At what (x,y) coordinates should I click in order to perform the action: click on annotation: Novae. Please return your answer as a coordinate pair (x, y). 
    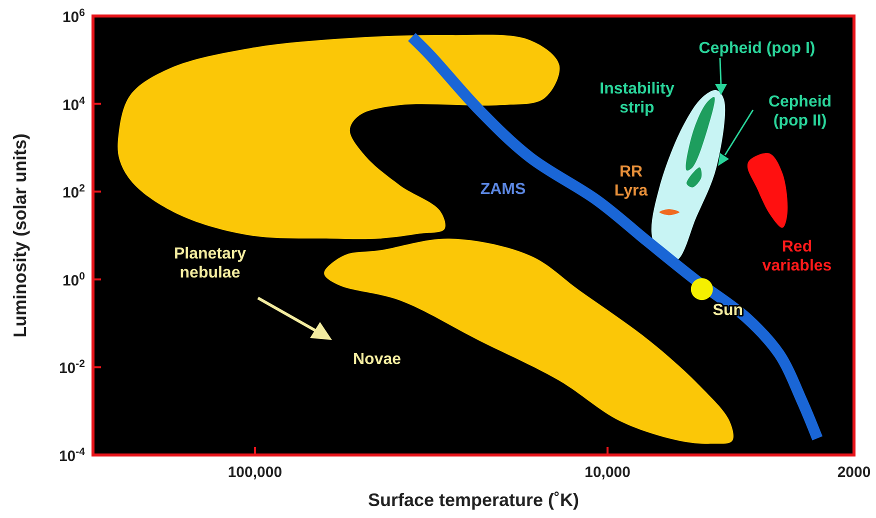
    Looking at the image, I should click on (377, 359).